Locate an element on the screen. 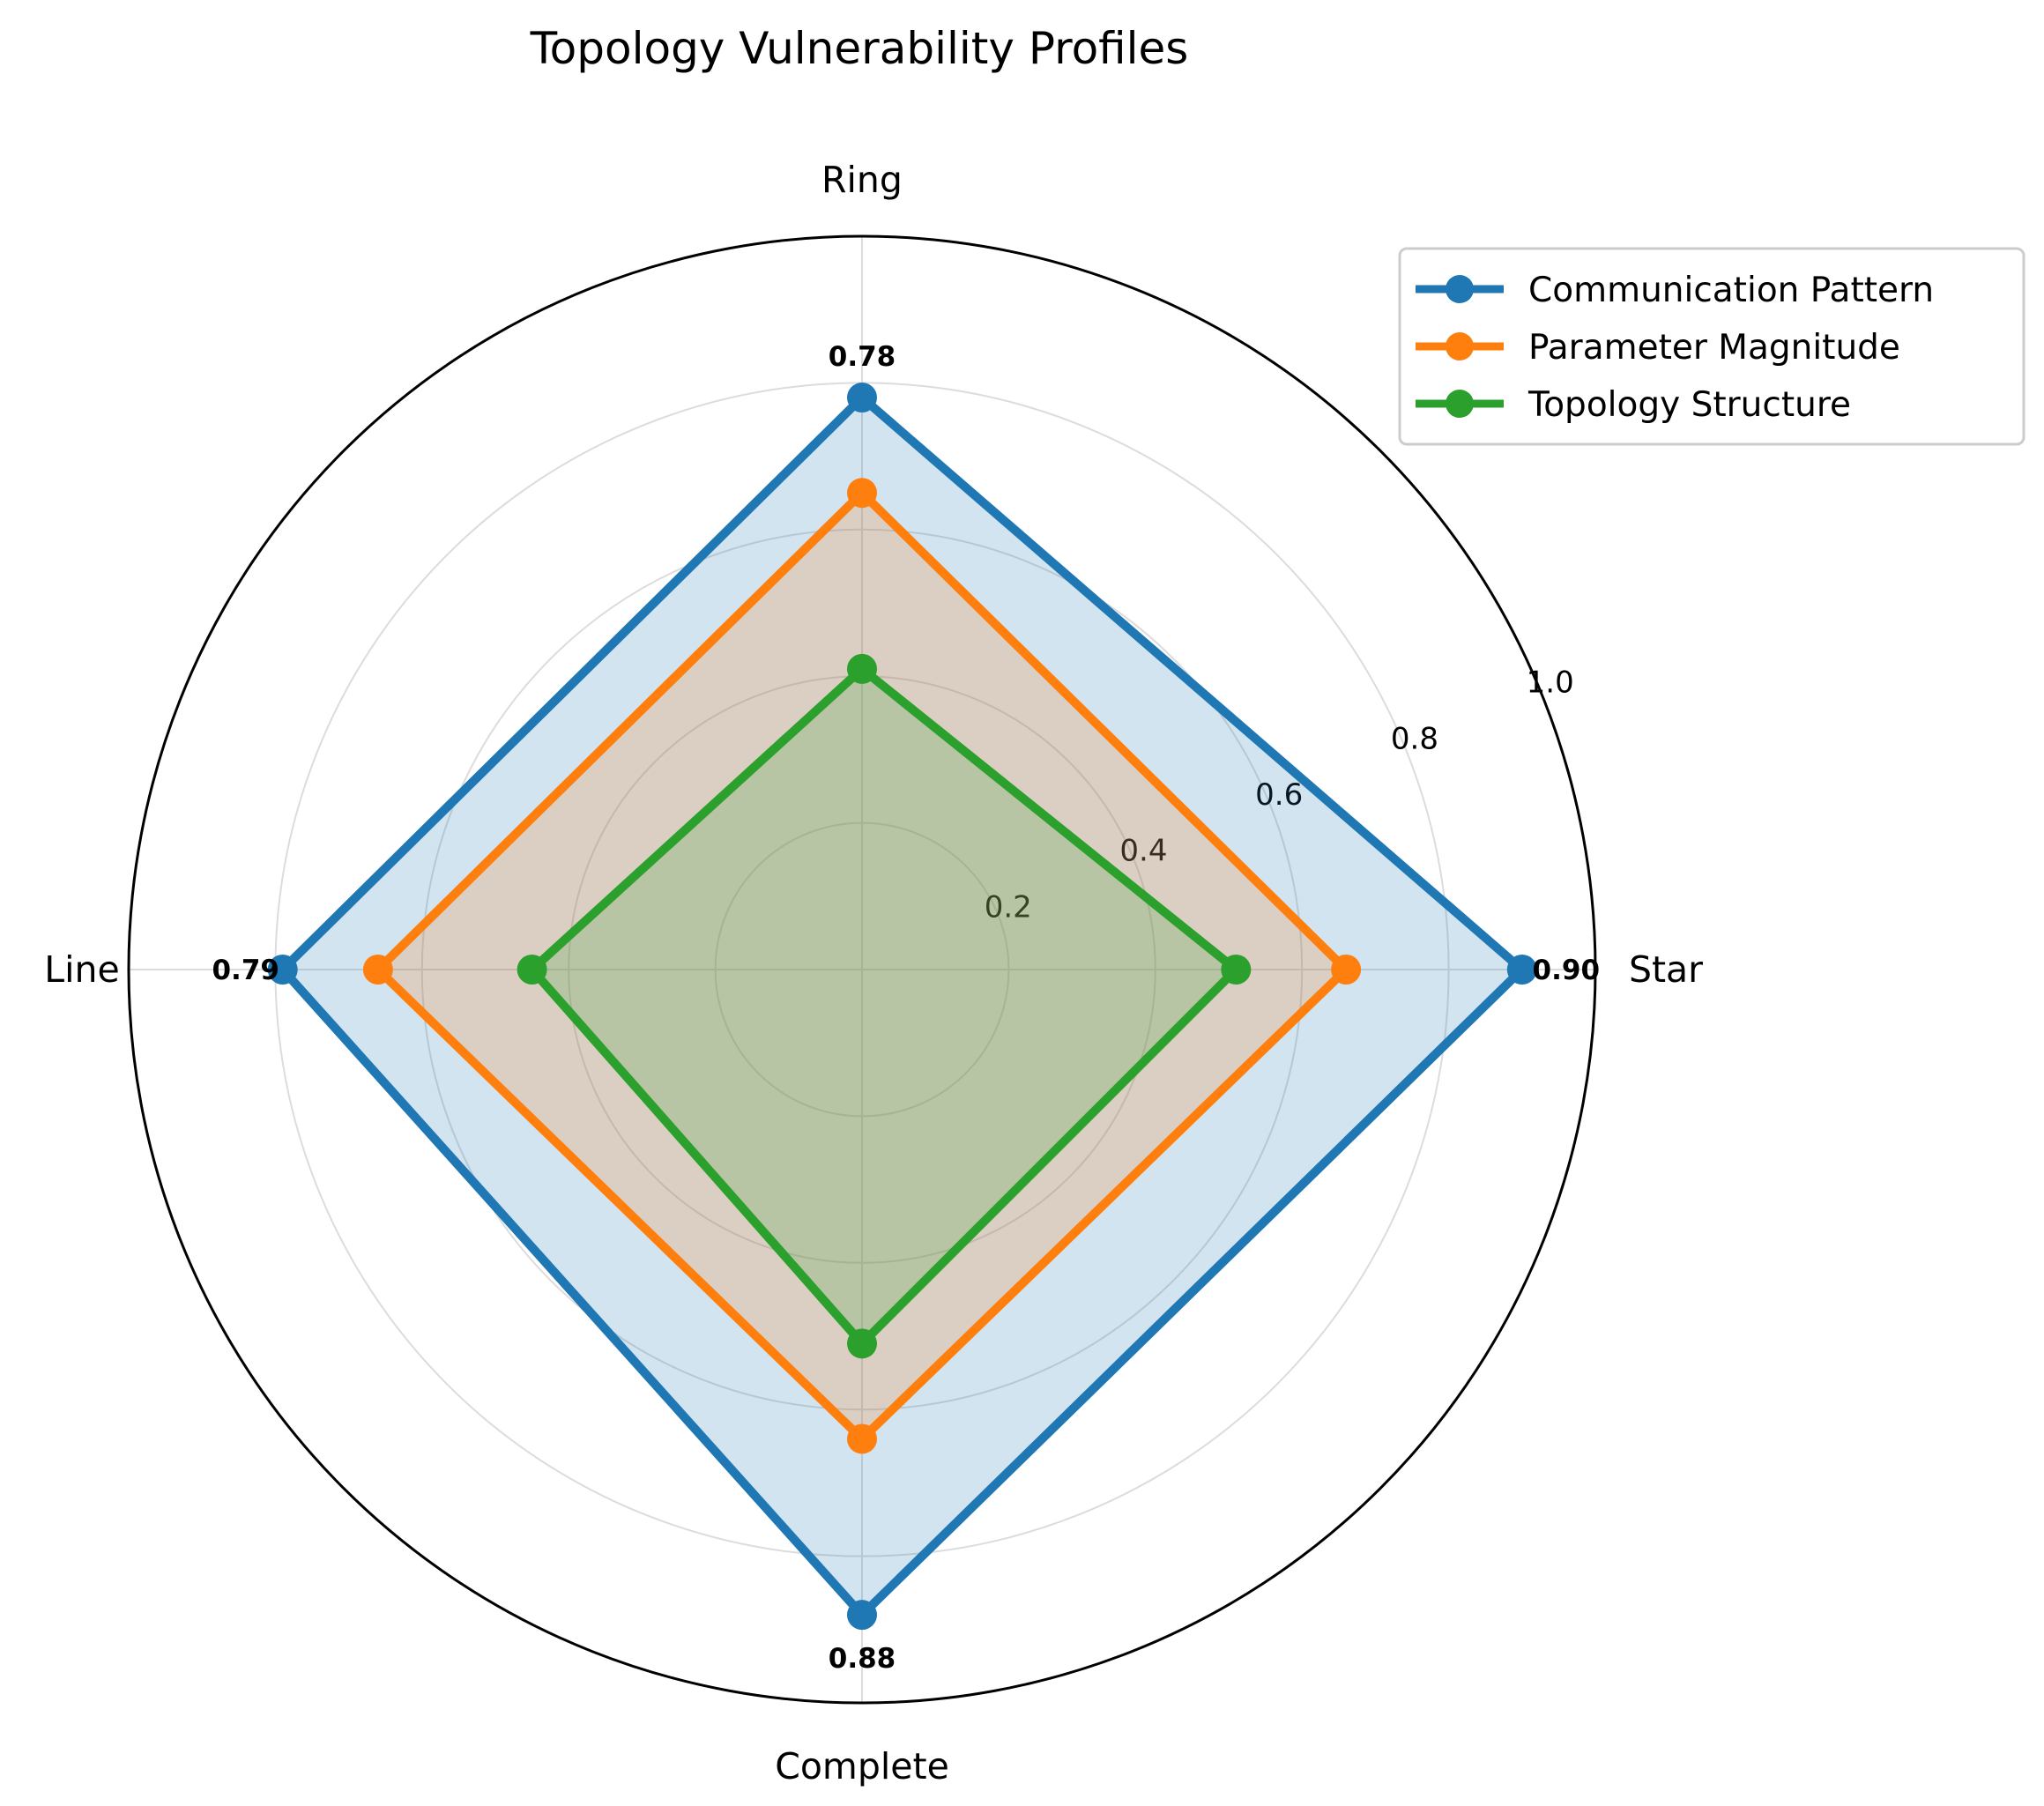  category-label: Ring is located at coordinates (862, 180).